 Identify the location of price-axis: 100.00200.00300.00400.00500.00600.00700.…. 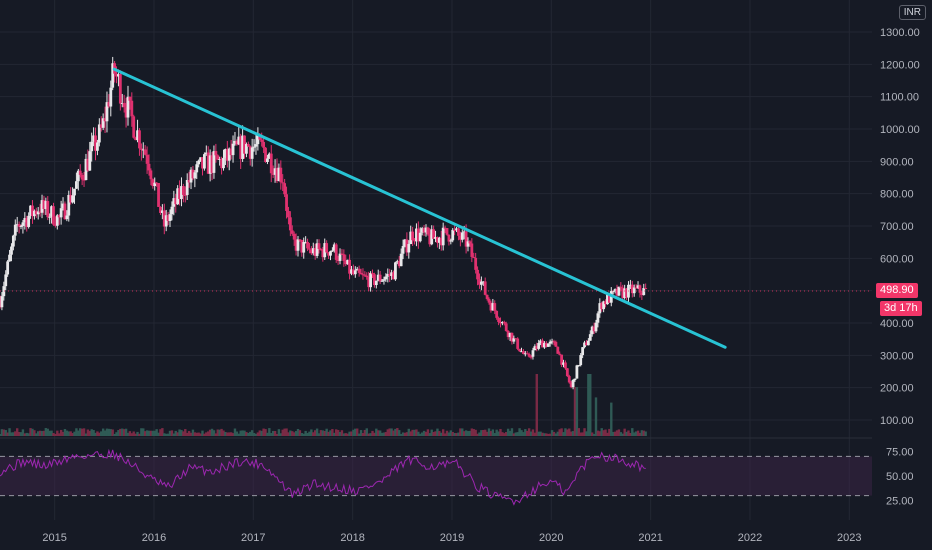
(900, 227).